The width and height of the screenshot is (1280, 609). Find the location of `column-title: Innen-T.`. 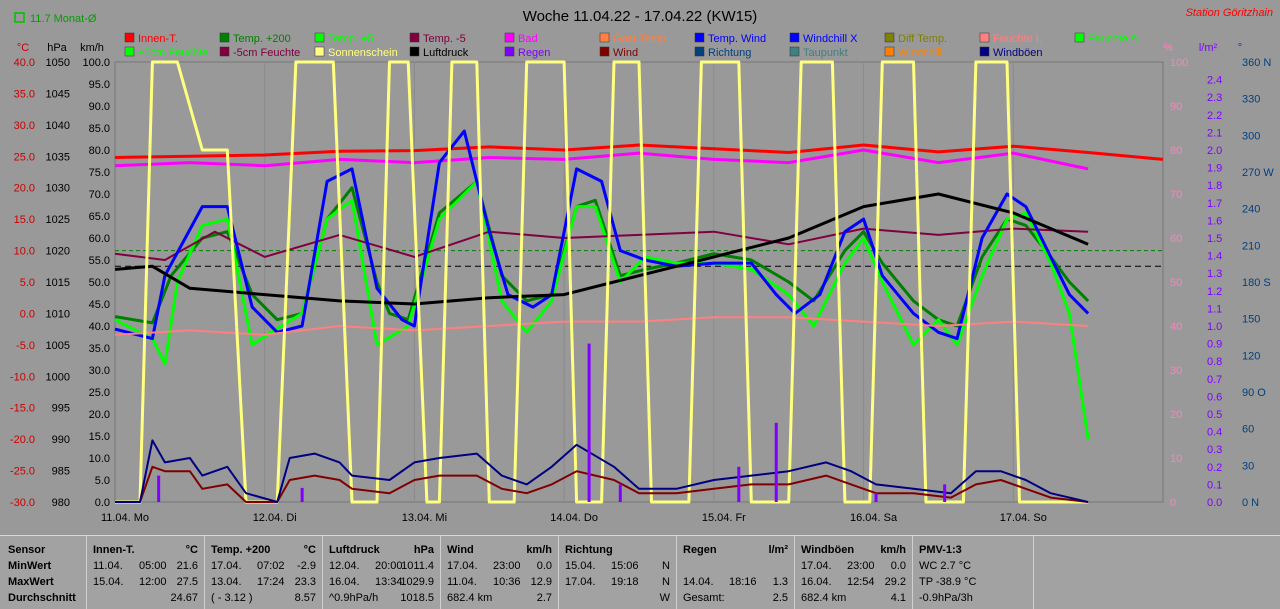

column-title: Innen-T. is located at coordinates (114, 550).